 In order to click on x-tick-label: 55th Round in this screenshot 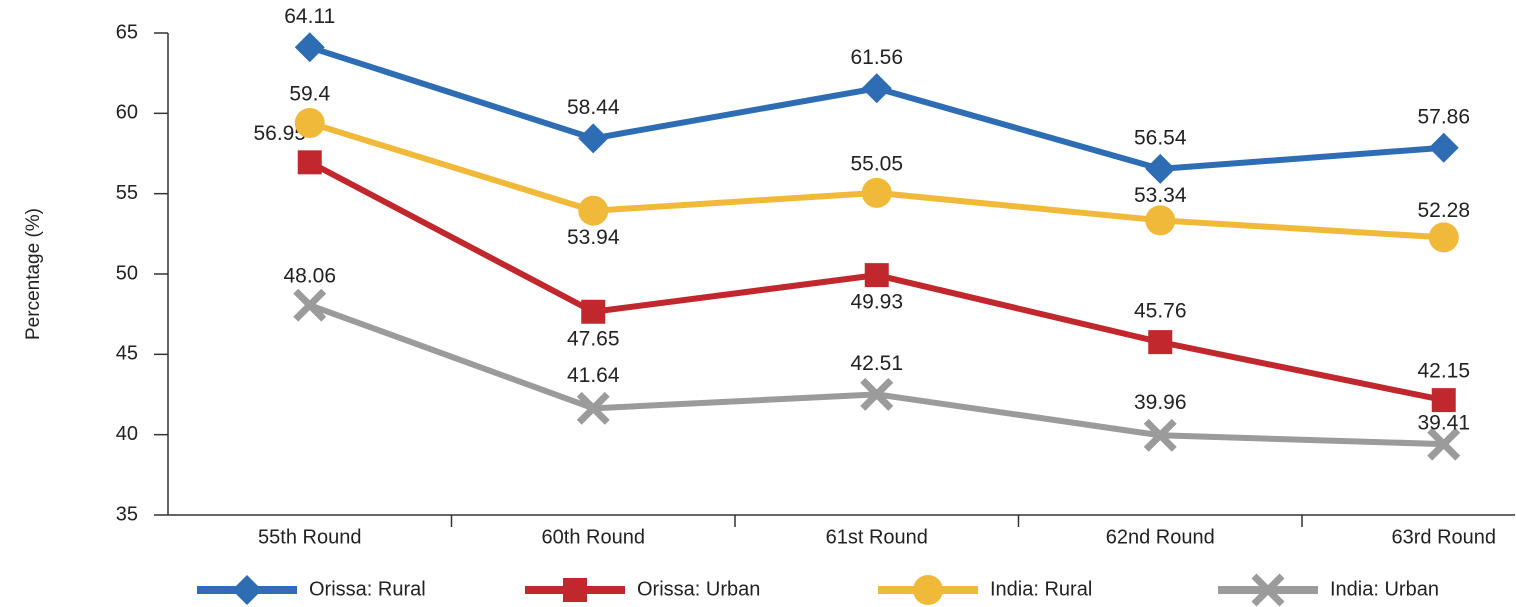, I will do `click(309, 537)`.